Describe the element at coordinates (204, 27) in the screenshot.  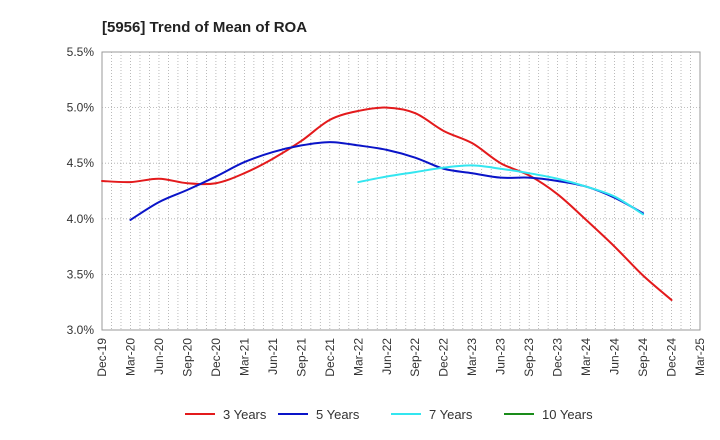
I see `chart-title: [5956] Trend of Mean of ROA` at that location.